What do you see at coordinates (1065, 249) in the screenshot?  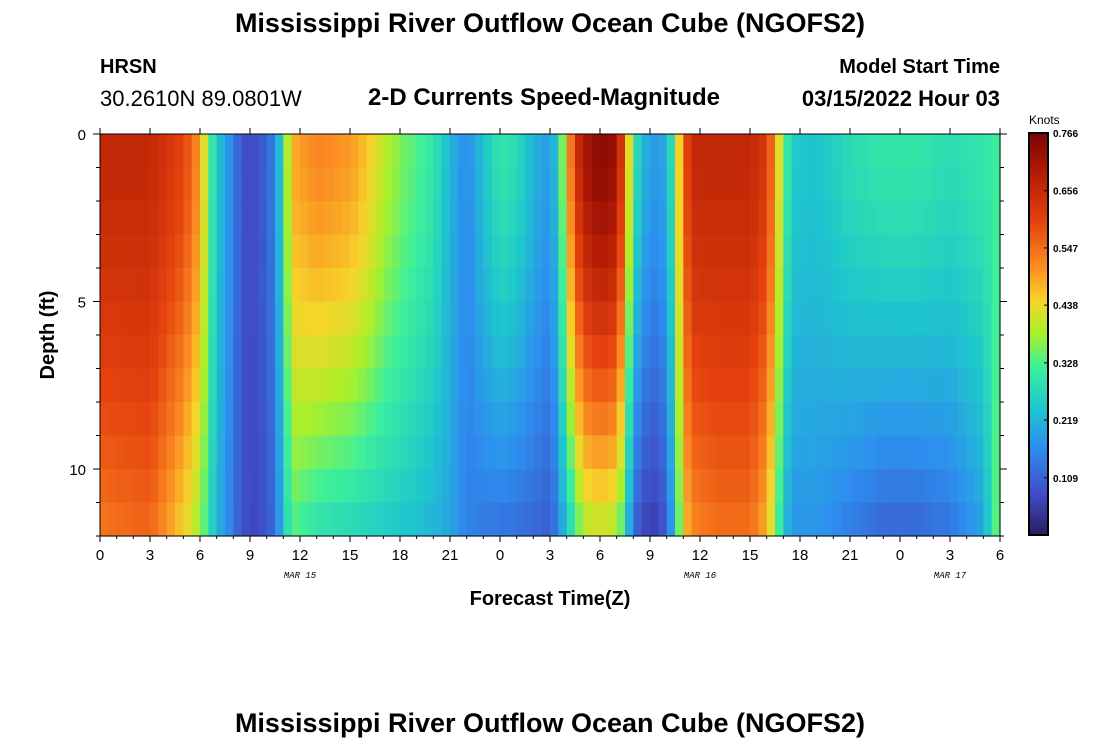 I see `colorbar-tick-label: 0.547` at bounding box center [1065, 249].